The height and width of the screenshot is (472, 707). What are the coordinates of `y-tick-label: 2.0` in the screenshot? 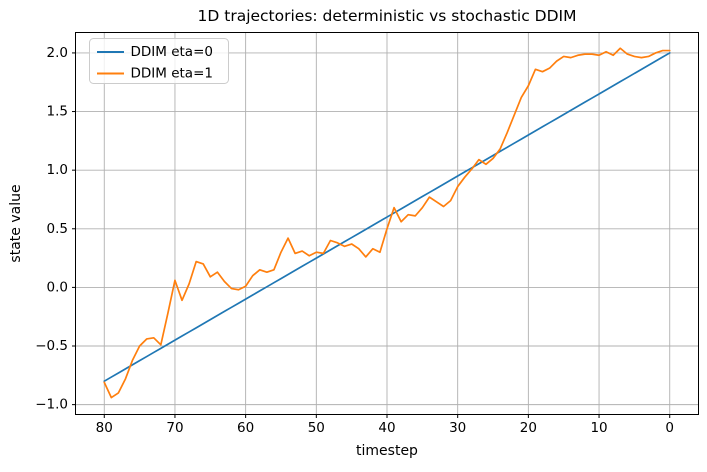 It's located at (57, 53).